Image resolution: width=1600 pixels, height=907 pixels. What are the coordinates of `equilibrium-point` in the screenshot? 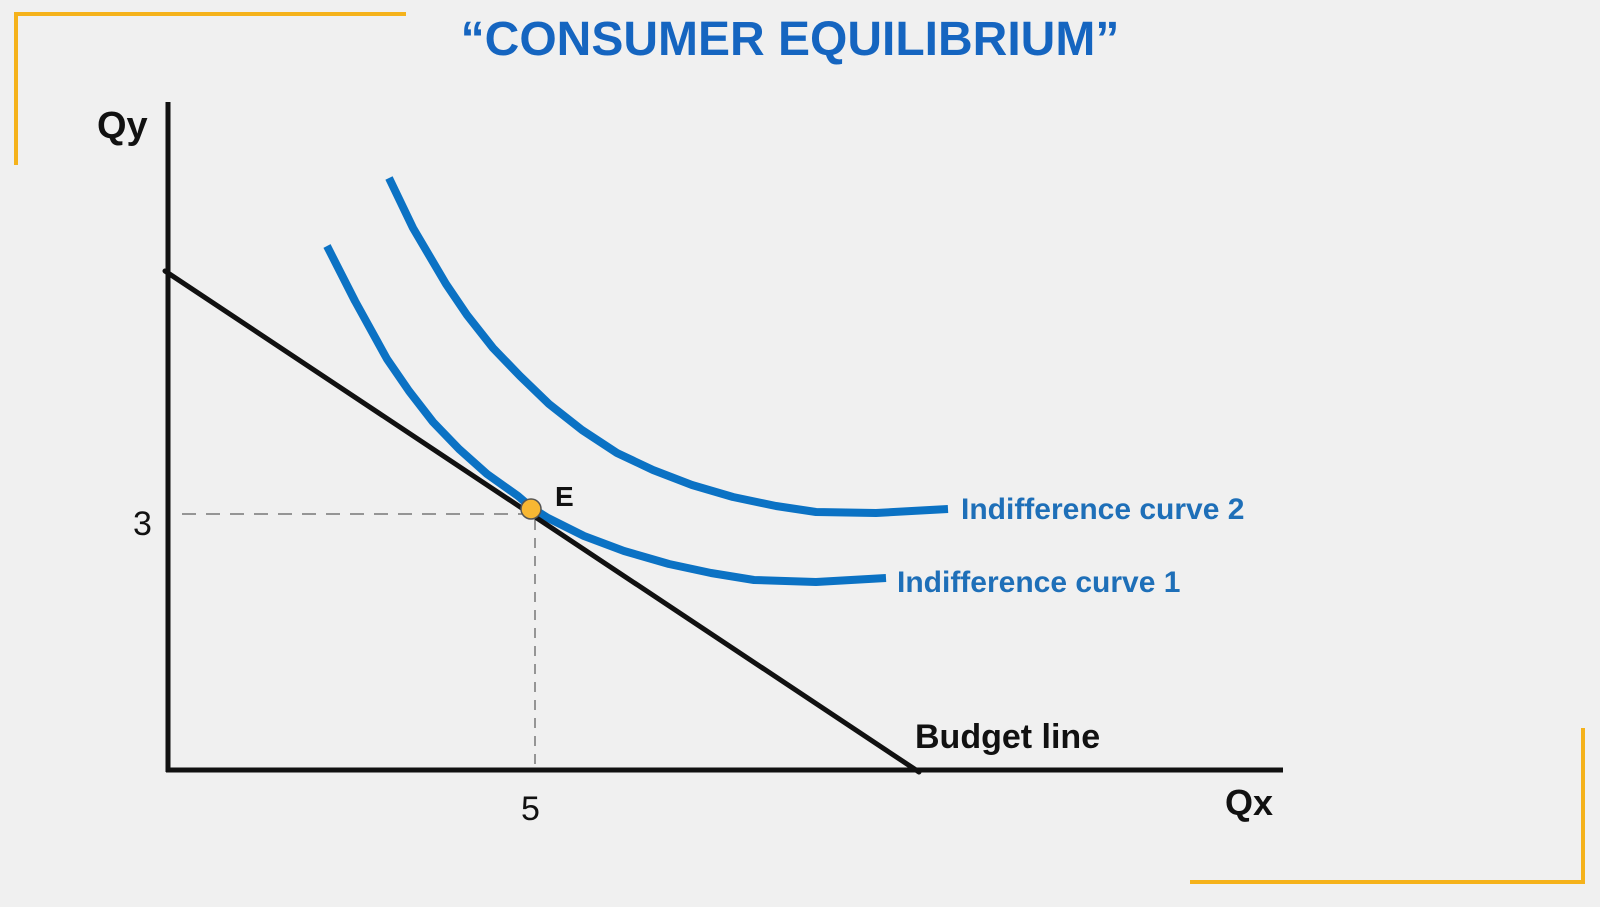 It's located at (531, 509).